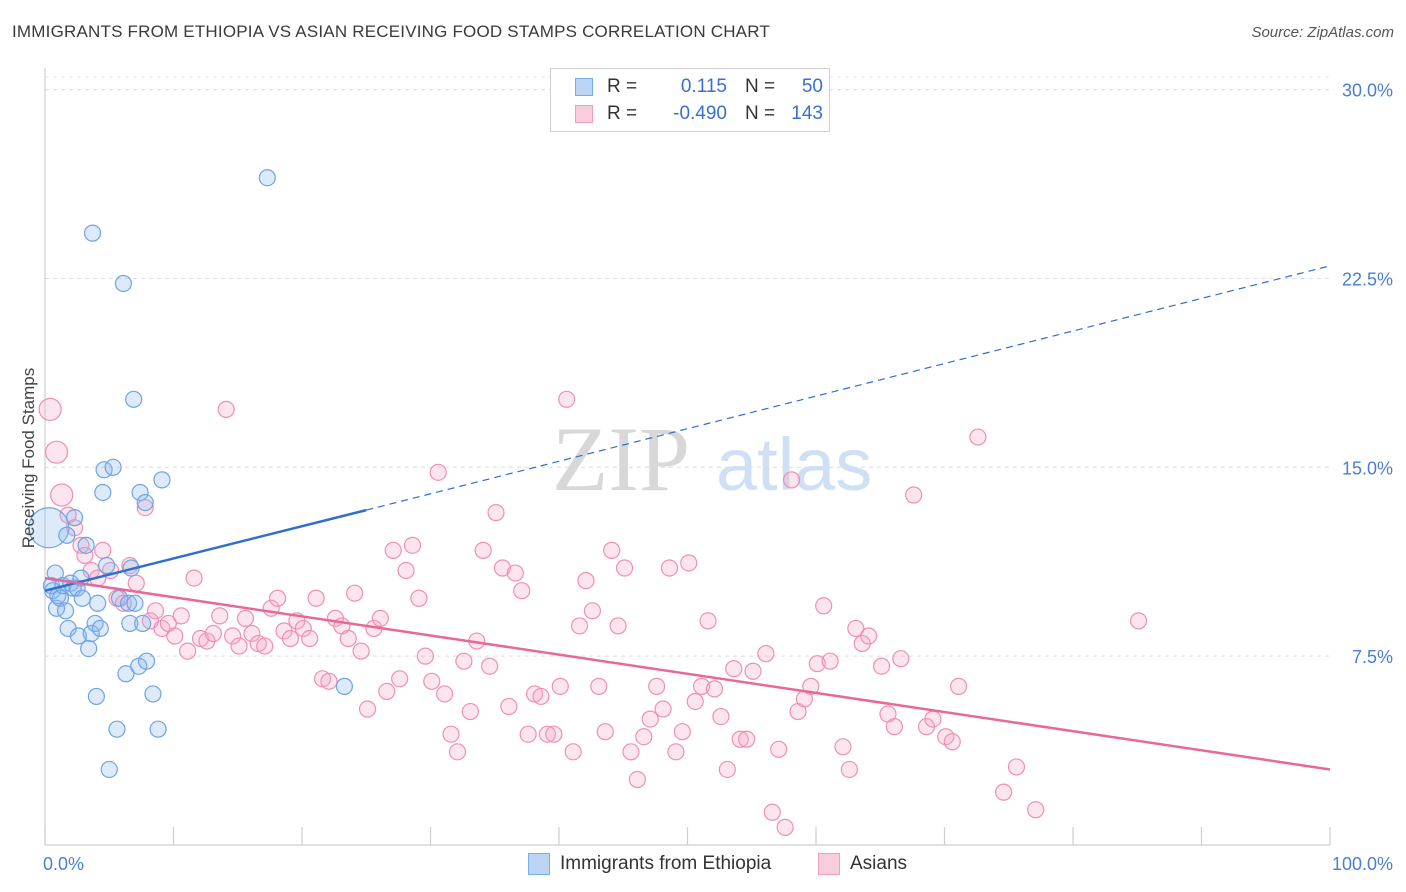  Describe the element at coordinates (205, 550) in the screenshot. I see `trend-line-ethiopia` at that location.